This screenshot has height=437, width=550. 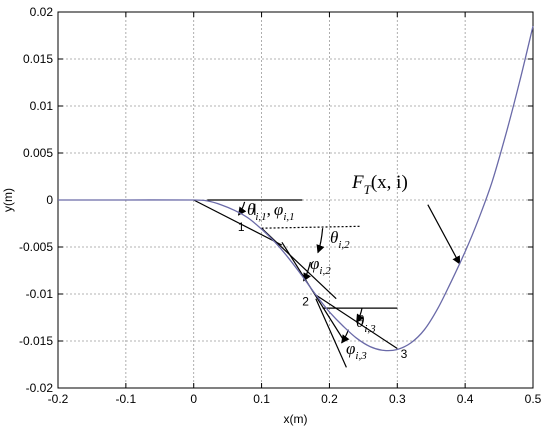 I want to click on x-tick-label: 0, so click(x=193, y=399).